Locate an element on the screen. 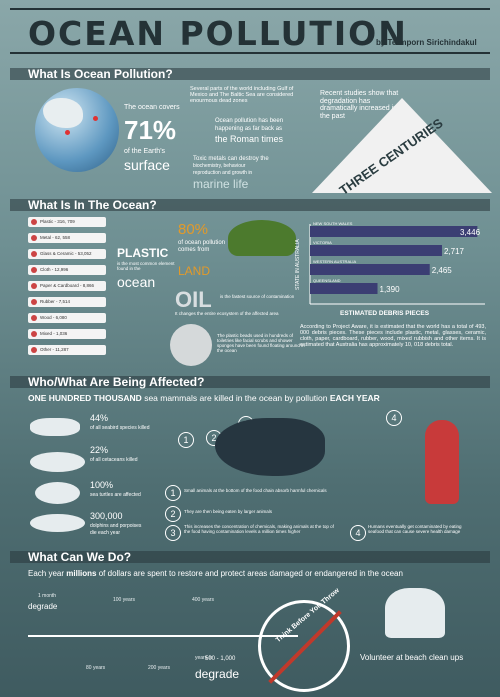 The width and height of the screenshot is (500, 697). chart-category: NEW SOUTH WALES is located at coordinates (333, 224).